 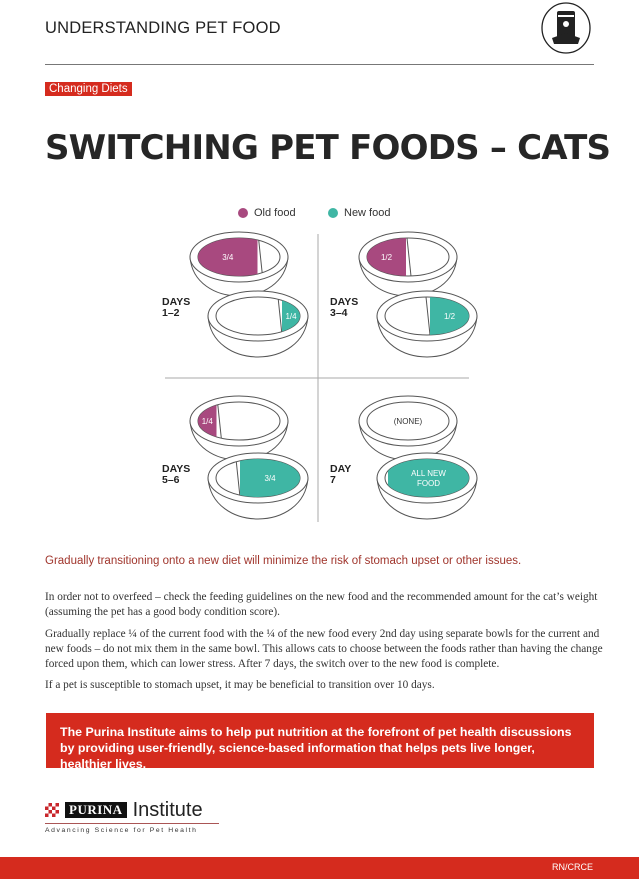 I want to click on old-food-swatch, so click(x=243, y=213).